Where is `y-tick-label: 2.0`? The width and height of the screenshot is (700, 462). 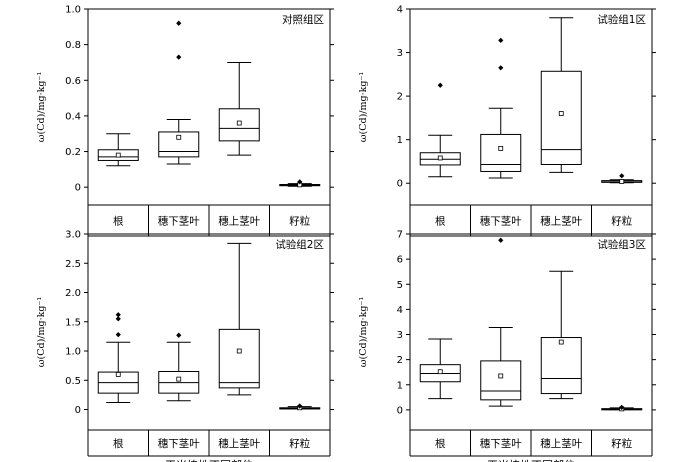 y-tick-label: 2.0 is located at coordinates (73, 293).